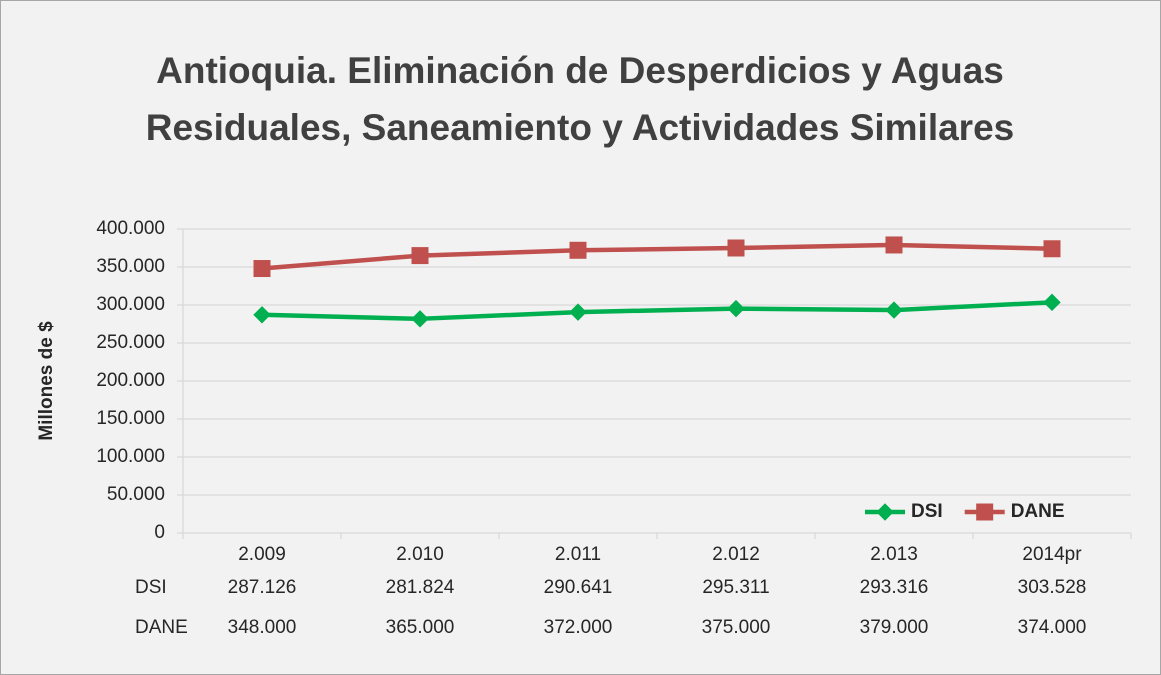 This screenshot has height=675, width=1161. Describe the element at coordinates (420, 554) in the screenshot. I see `x-tick-label: 2.010` at that location.